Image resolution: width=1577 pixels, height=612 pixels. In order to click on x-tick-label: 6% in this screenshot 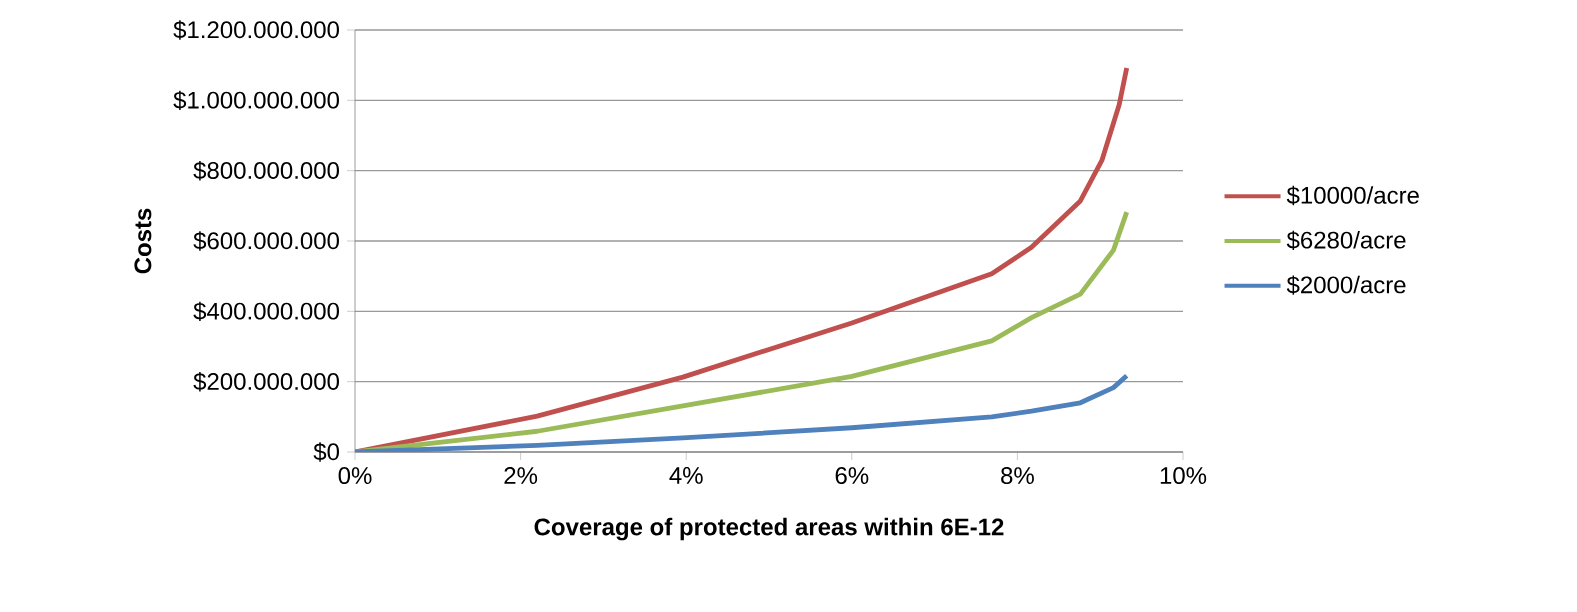, I will do `click(852, 476)`.